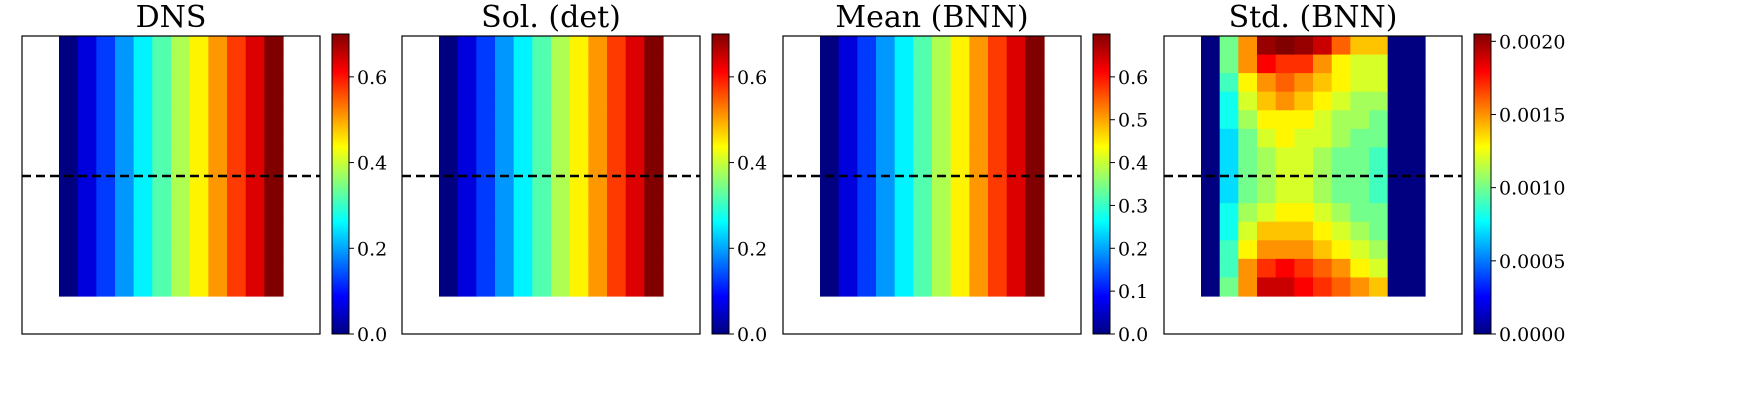 This screenshot has width=1760, height=400. I want to click on axes-frame, so click(551, 185).